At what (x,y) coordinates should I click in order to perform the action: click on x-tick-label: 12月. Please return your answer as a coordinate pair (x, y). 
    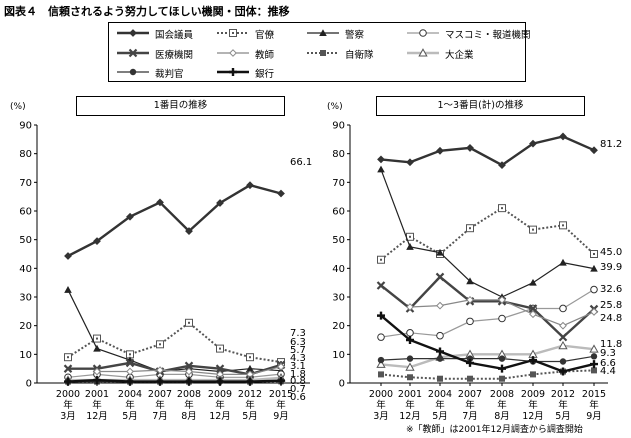
    Looking at the image, I should click on (220, 416).